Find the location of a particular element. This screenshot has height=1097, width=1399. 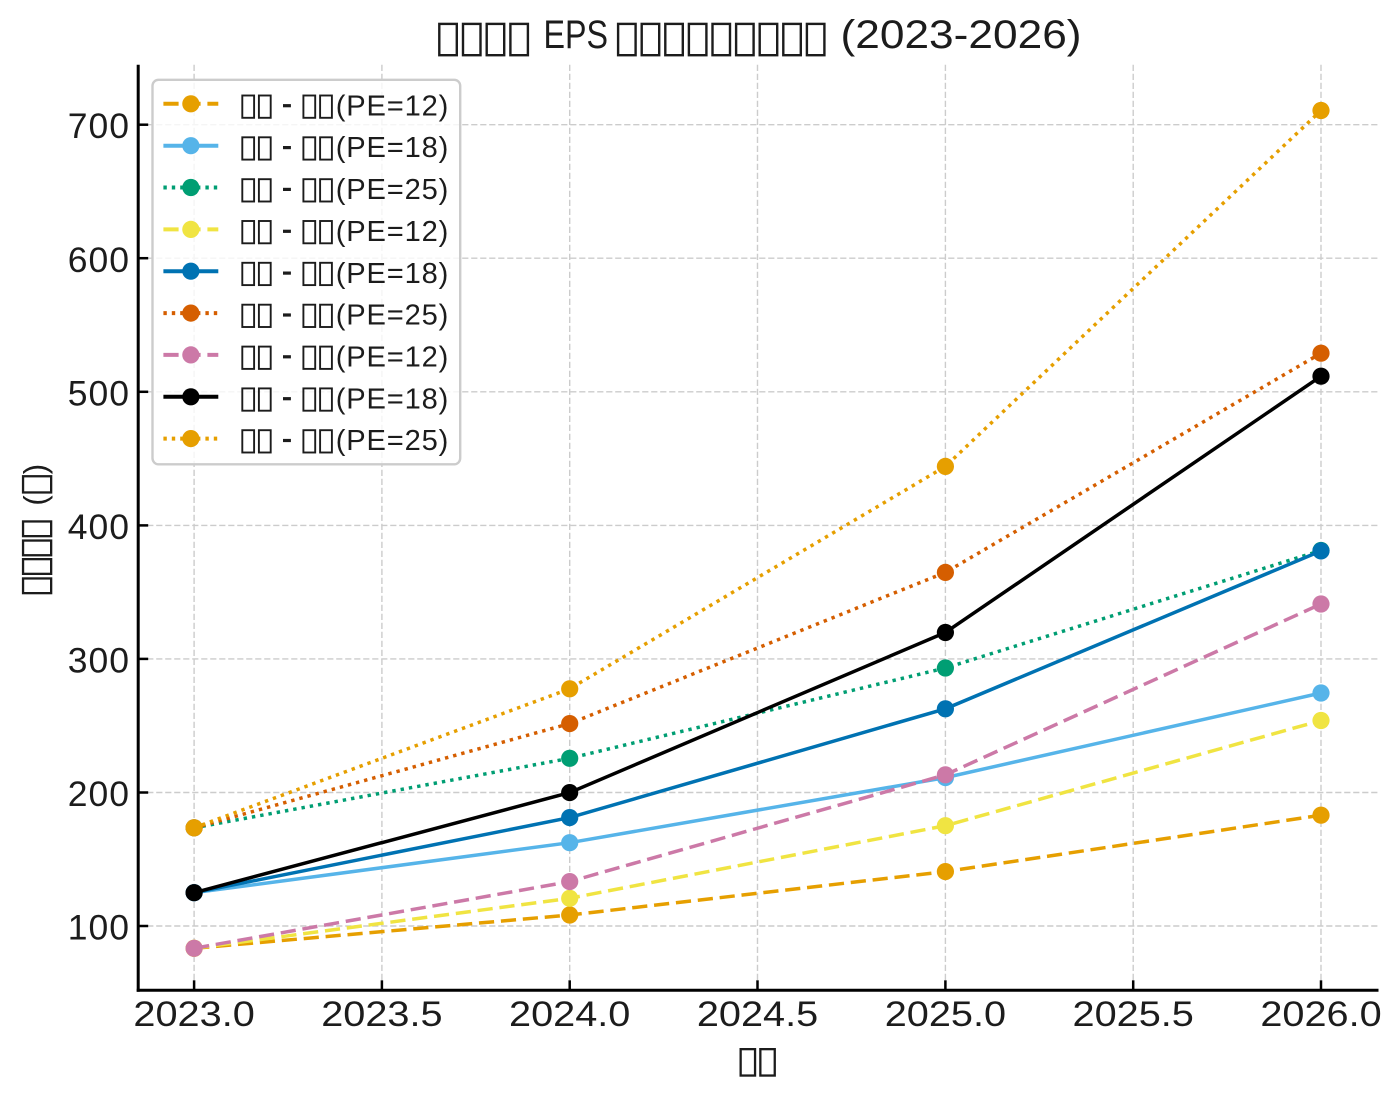

svg-text: 2023.5 is located at coordinates (381, 1014).